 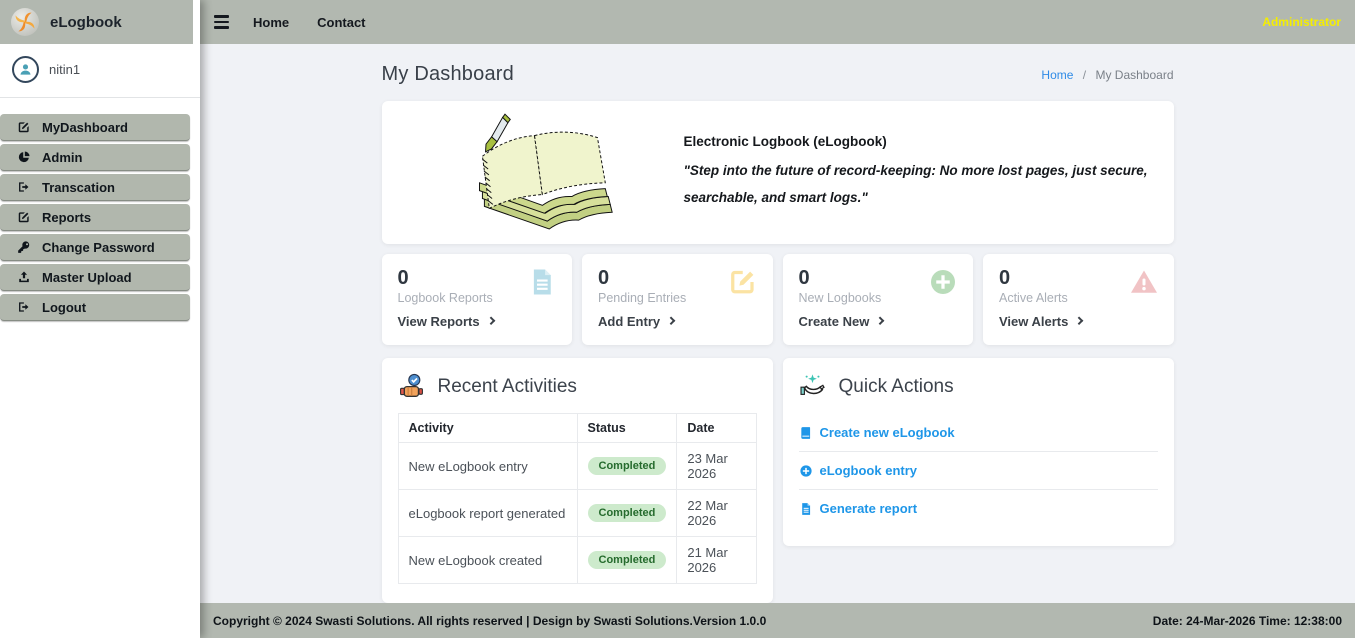 I want to click on stat-action-link: Create New, so click(x=878, y=321).